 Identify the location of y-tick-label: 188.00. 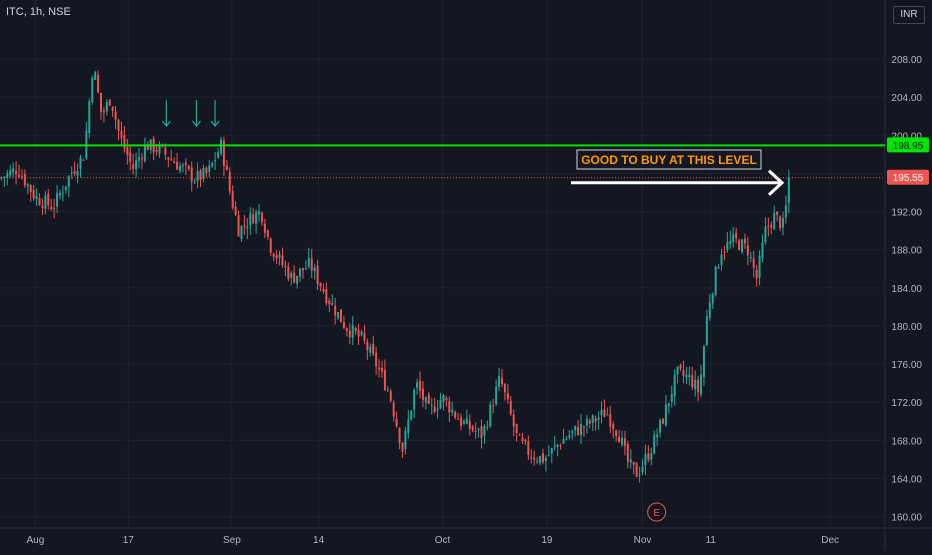
(906, 251).